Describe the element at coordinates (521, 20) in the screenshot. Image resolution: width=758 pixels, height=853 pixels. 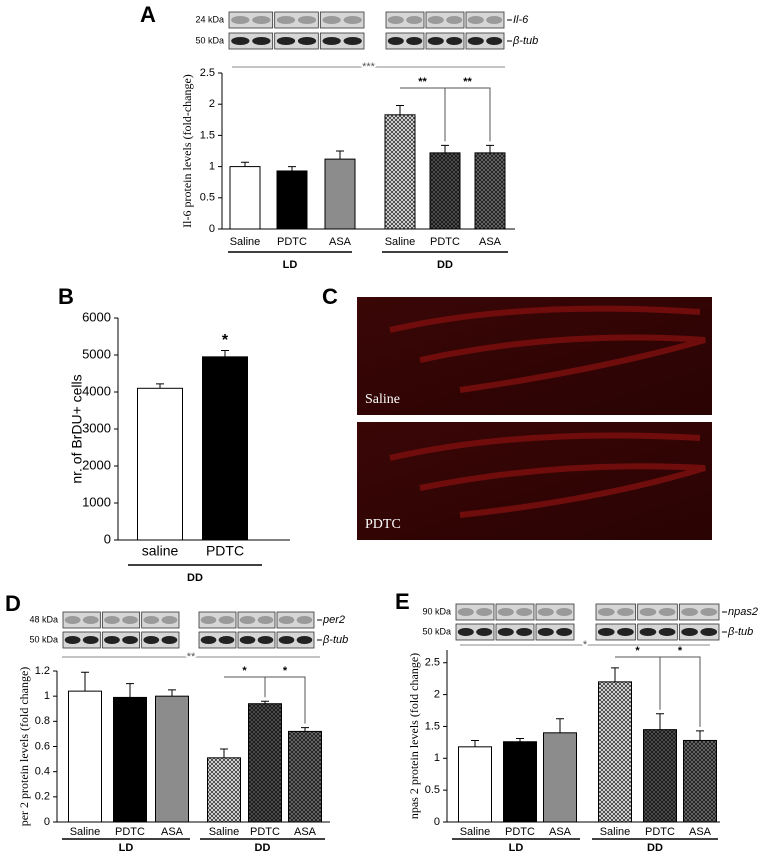
I see `blot-label: Il-6` at that location.